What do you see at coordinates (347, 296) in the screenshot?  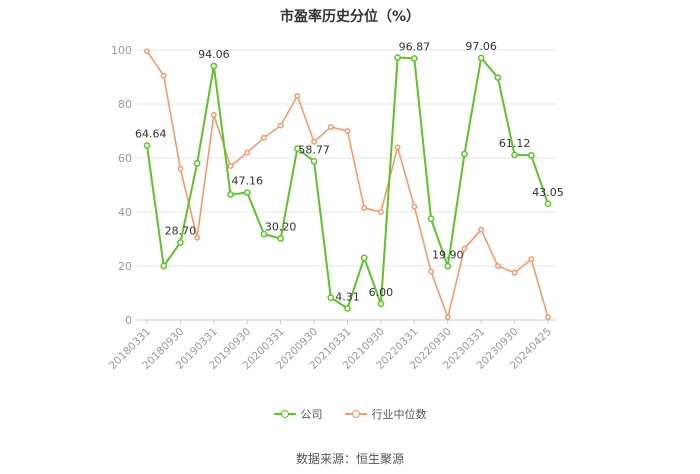 I see `data-label: 4.31` at bounding box center [347, 296].